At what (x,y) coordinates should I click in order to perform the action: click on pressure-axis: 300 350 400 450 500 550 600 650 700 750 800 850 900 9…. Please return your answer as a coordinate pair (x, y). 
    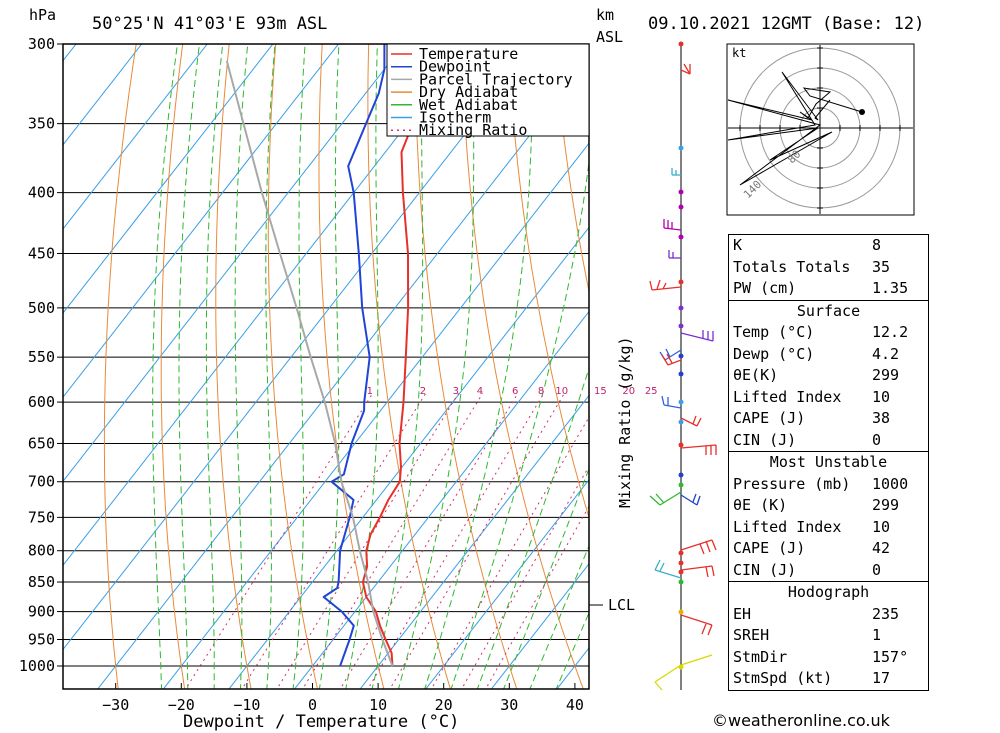
    Looking at the image, I should click on (41, 355).